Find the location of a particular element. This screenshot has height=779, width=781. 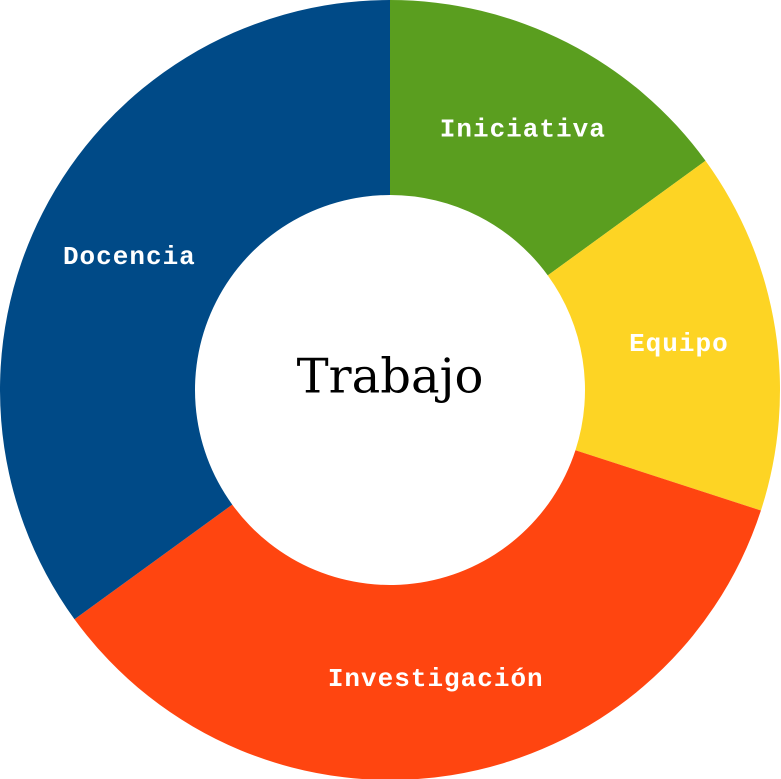

slice-label: Equipo is located at coordinates (679, 344).